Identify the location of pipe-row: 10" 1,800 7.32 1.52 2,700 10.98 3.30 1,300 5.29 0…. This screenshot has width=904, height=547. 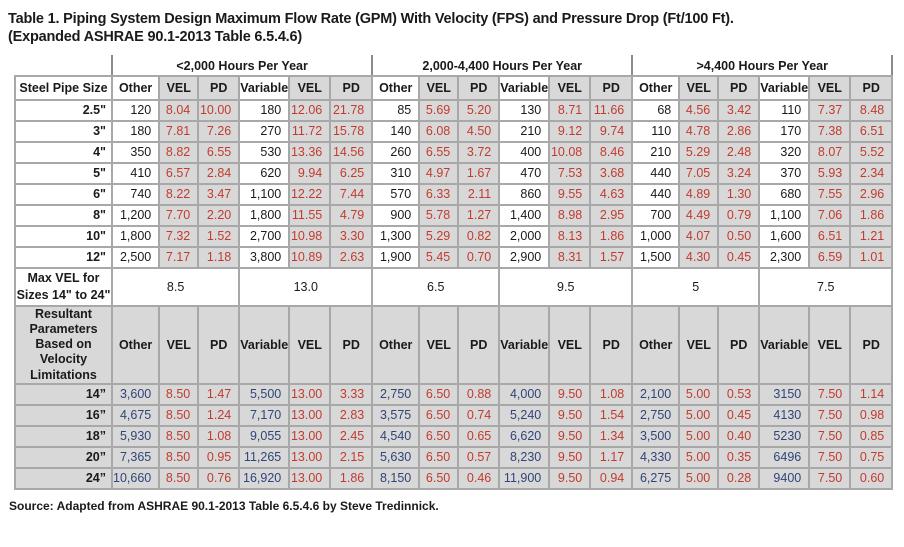
(454, 236).